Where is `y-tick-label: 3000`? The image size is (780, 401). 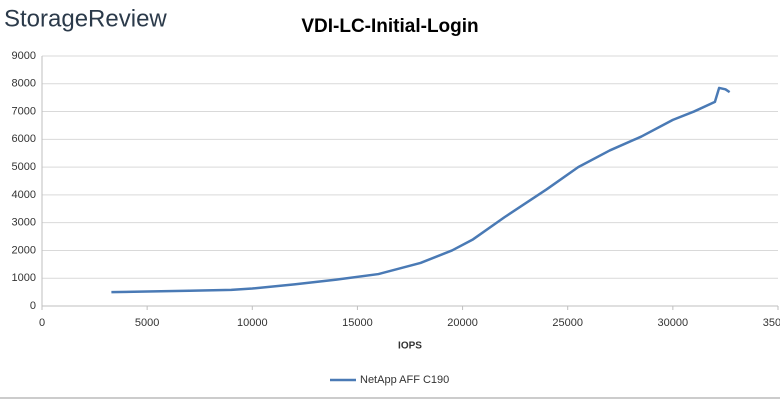
y-tick-label: 3000 is located at coordinates (24, 223).